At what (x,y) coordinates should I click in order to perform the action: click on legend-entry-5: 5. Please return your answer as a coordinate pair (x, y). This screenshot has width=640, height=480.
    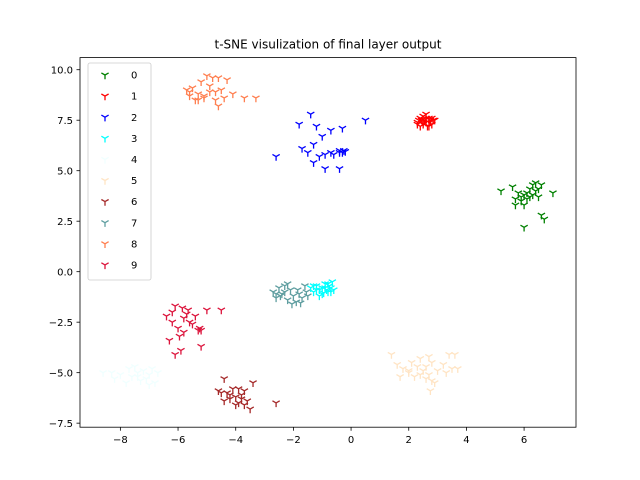
    Looking at the image, I should click on (119, 181).